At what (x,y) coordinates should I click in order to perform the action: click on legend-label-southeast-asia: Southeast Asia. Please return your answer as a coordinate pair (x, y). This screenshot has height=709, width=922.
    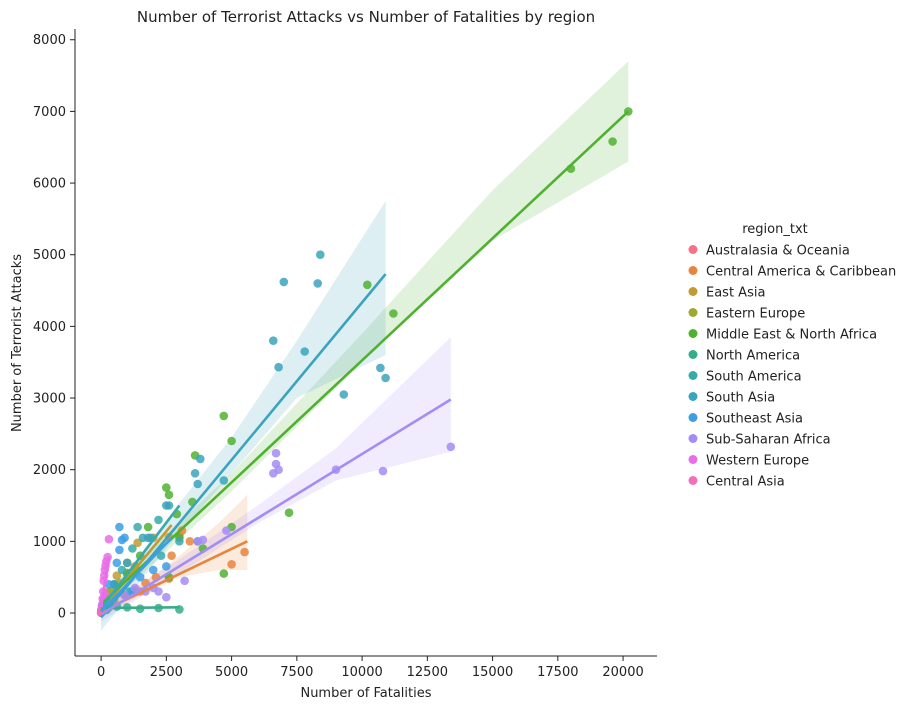
    Looking at the image, I should click on (754, 419).